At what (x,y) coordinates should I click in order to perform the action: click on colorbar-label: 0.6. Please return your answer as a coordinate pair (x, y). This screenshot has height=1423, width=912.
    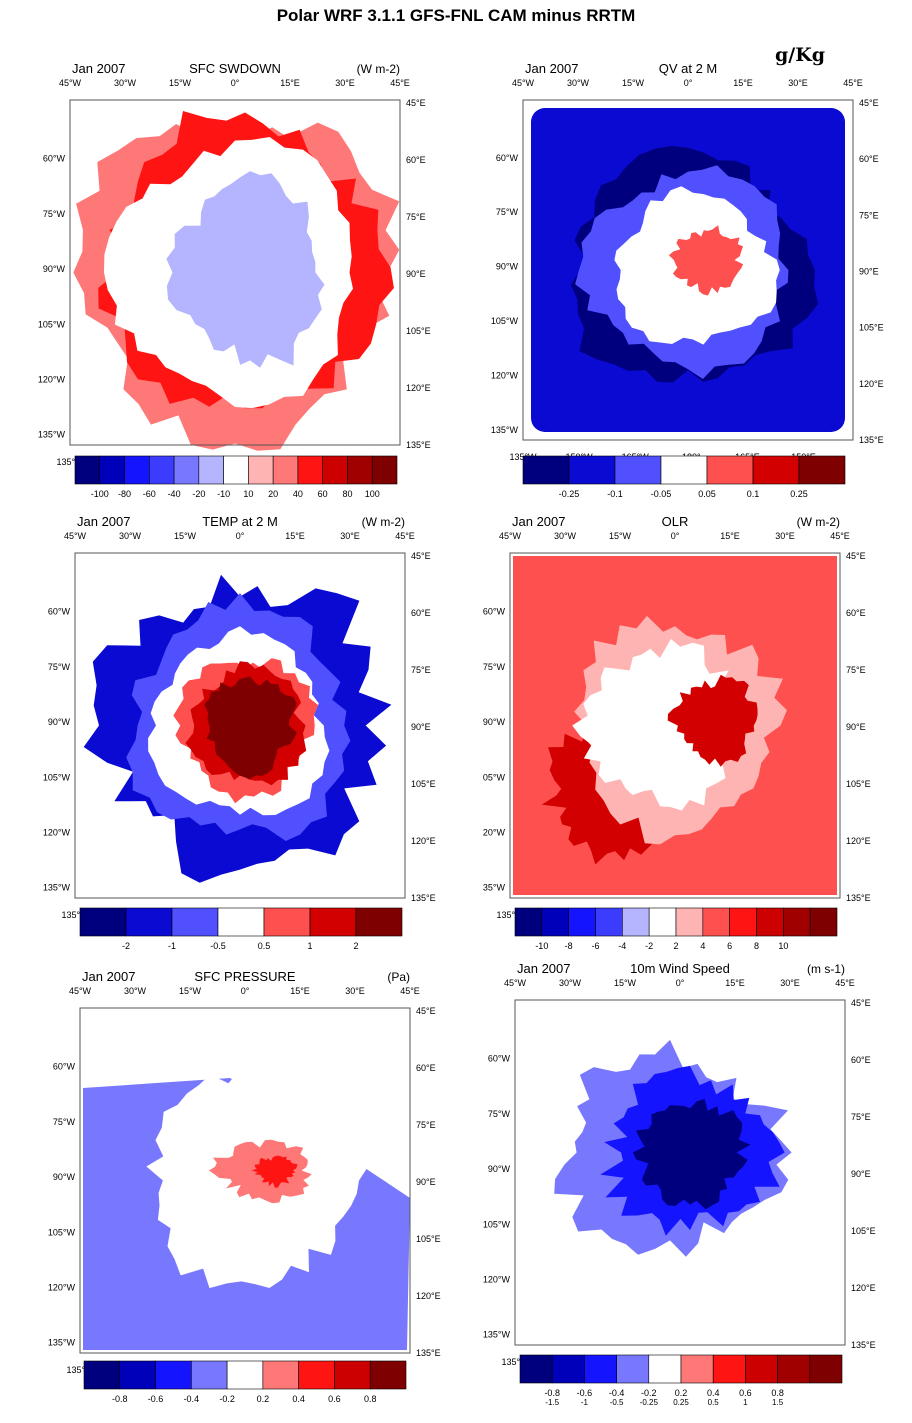
    Looking at the image, I should click on (334, 1399).